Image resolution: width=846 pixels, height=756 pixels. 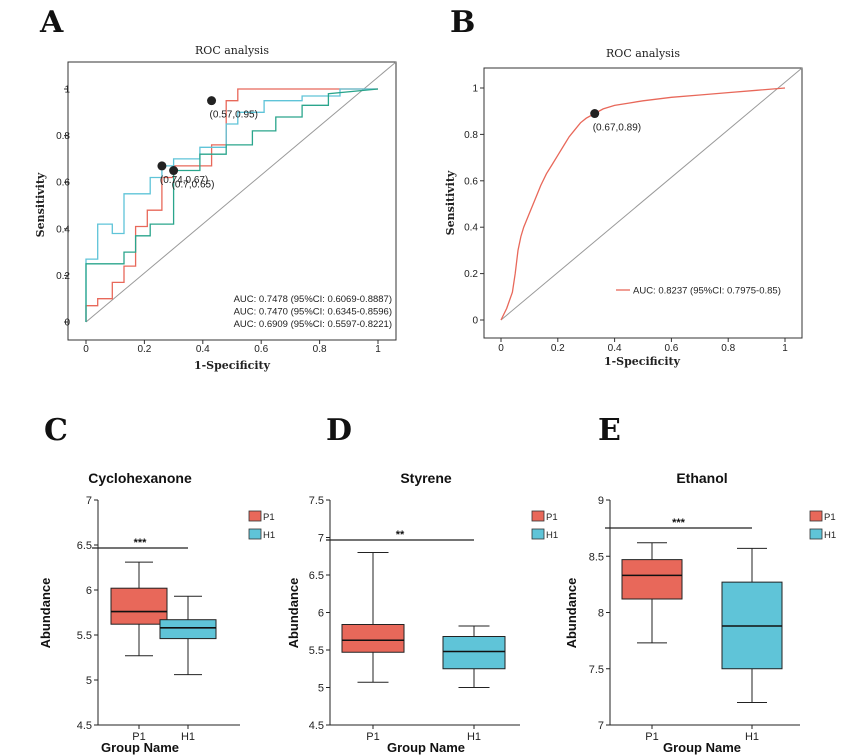 I want to click on cutoff-point-label: (0.74,0.67), so click(x=184, y=180).